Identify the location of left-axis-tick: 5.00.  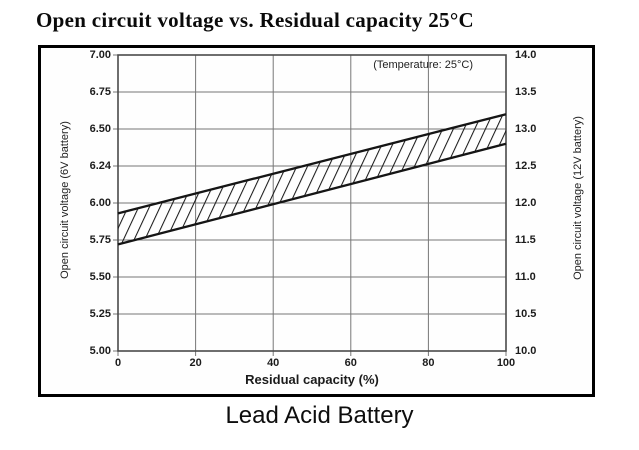
(100, 351).